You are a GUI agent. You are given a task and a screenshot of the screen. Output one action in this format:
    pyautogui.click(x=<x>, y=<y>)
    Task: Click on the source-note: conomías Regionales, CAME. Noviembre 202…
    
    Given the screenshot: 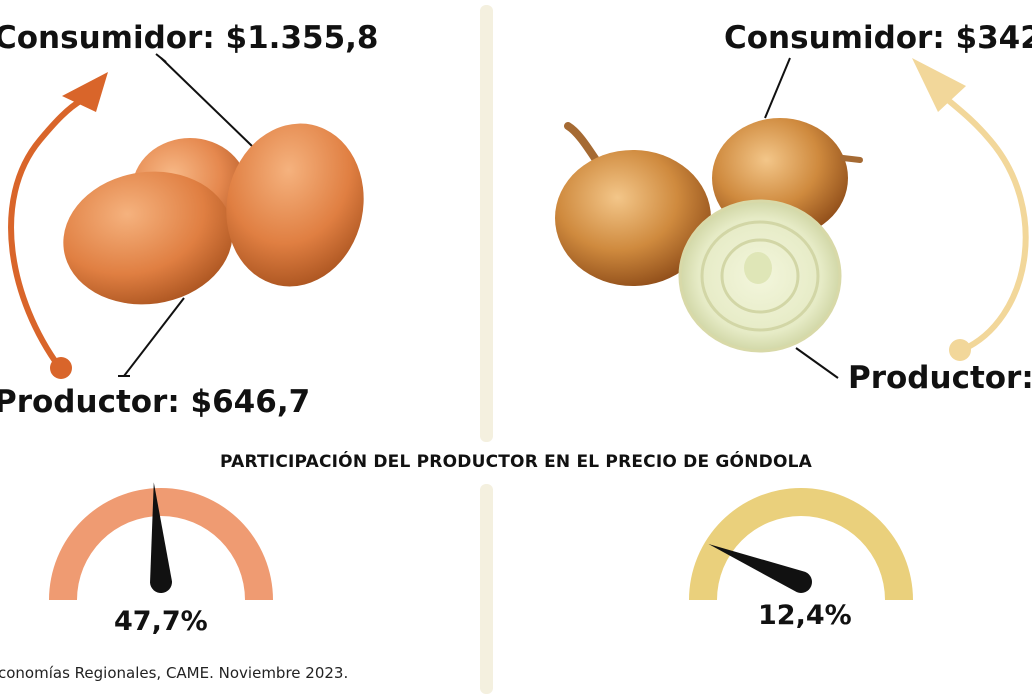 What is the action you would take?
    pyautogui.click(x=174, y=673)
    